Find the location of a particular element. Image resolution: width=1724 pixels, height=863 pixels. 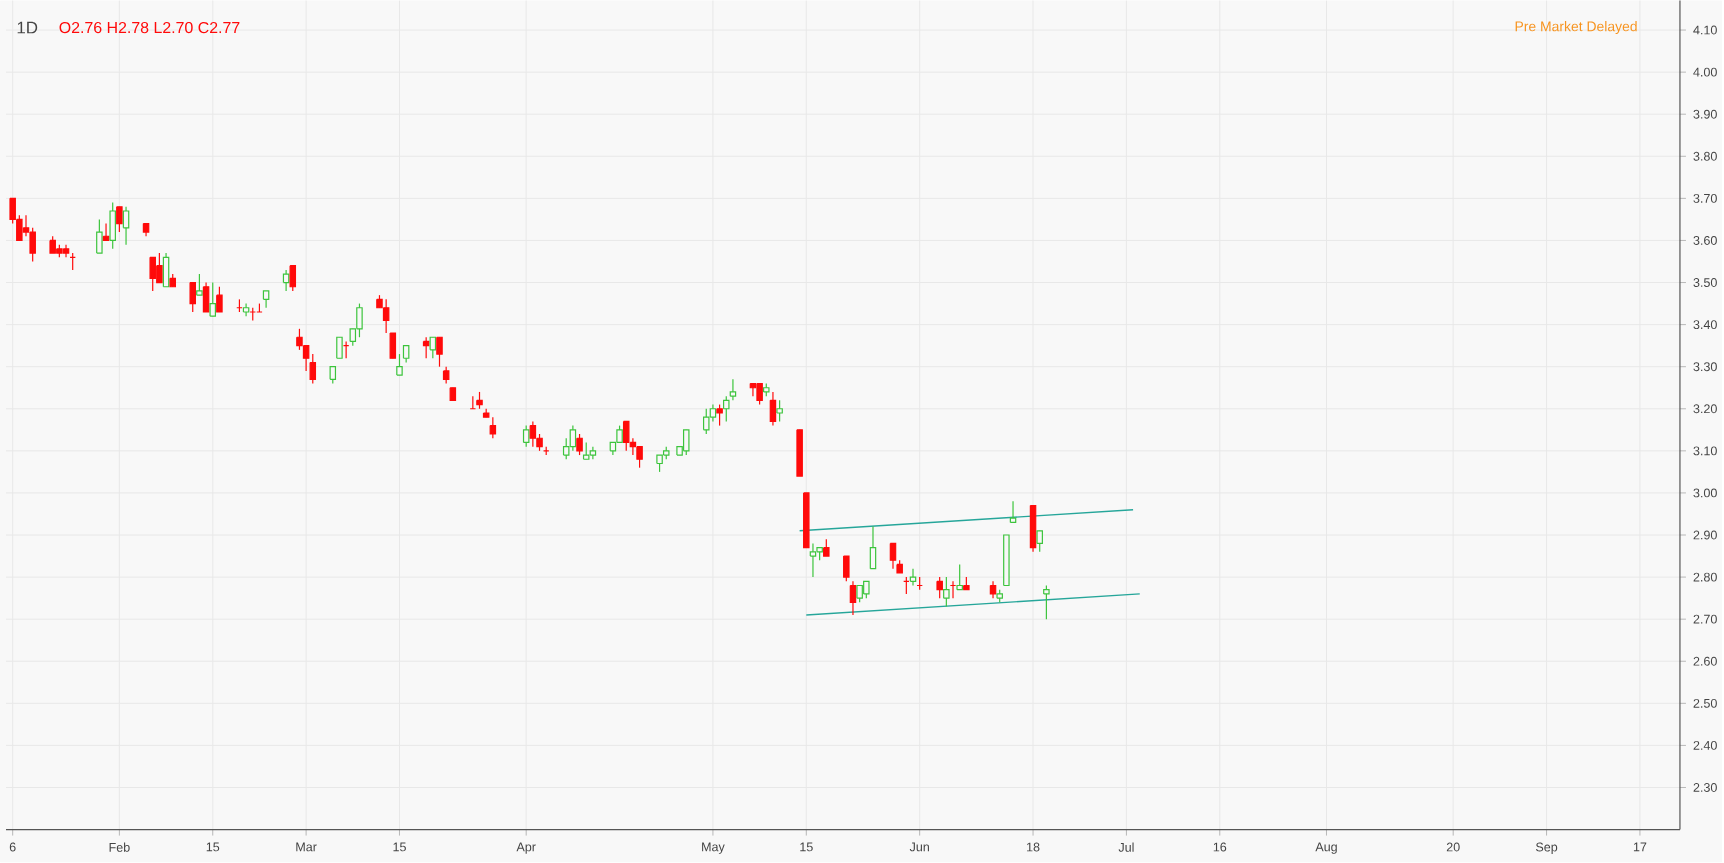

x-tick-label: May is located at coordinates (713, 848).